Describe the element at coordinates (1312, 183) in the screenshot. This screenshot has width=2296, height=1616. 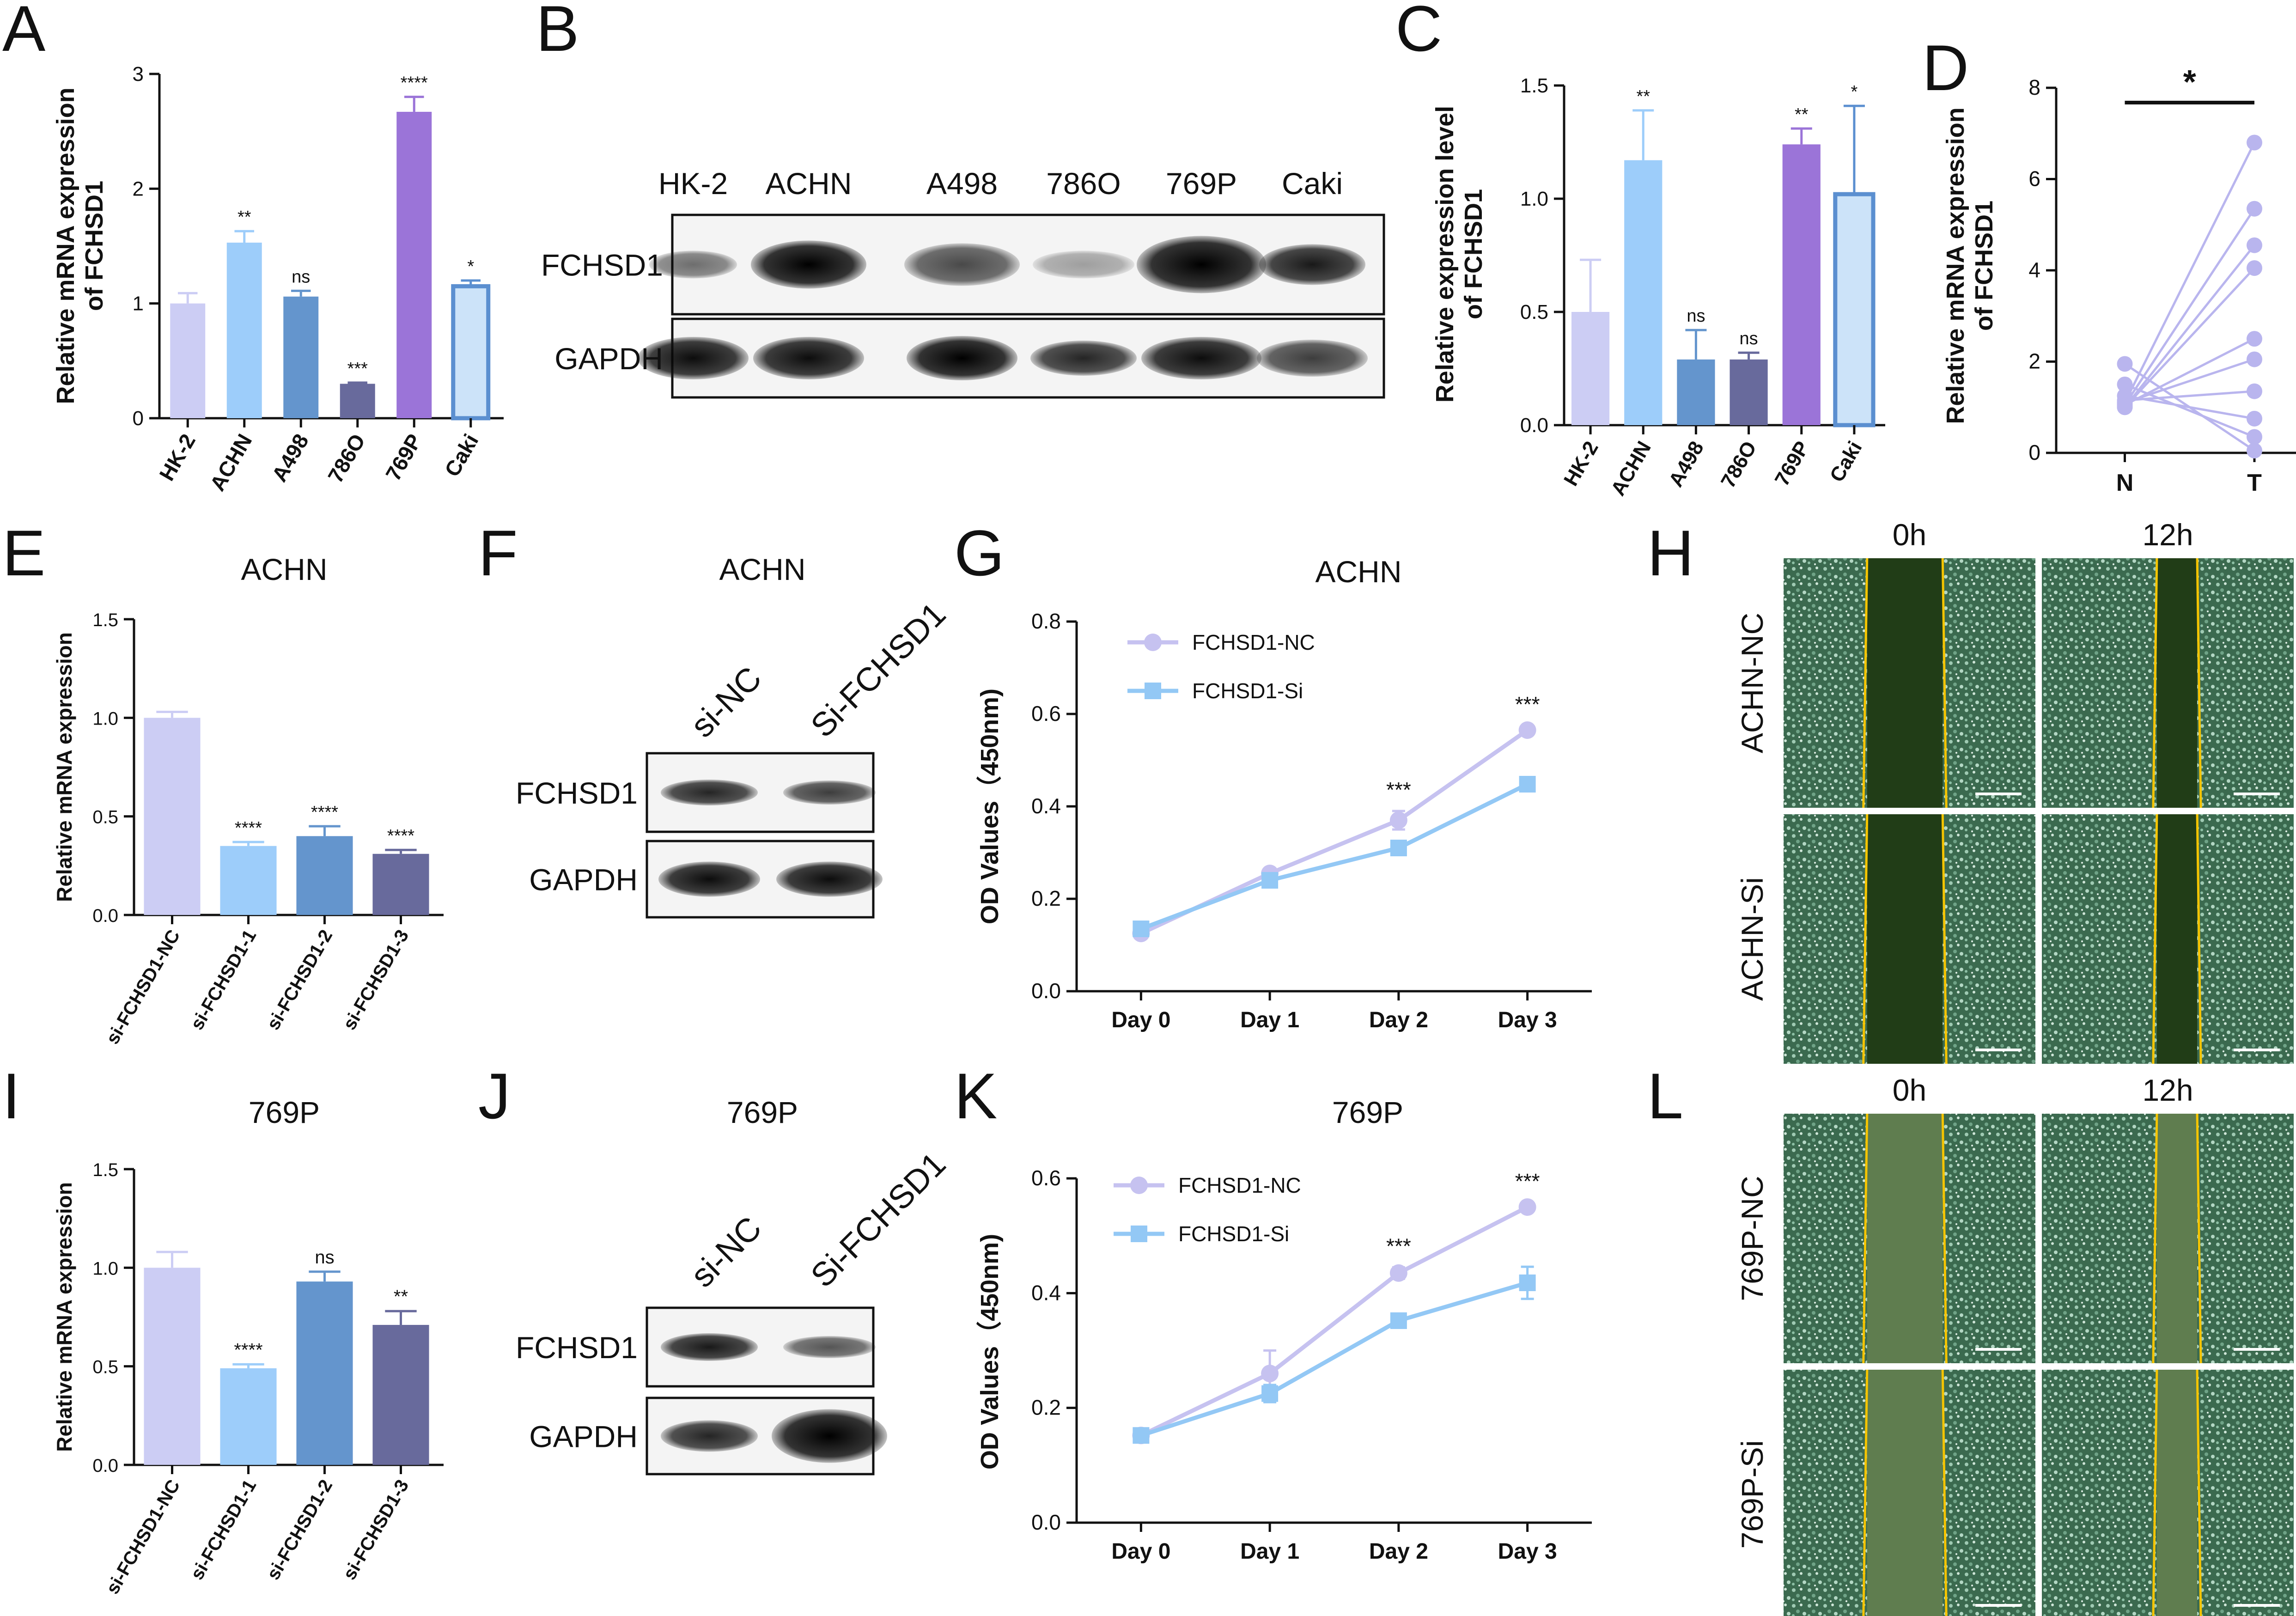
I see `blot-B-lane-label: Caki` at that location.